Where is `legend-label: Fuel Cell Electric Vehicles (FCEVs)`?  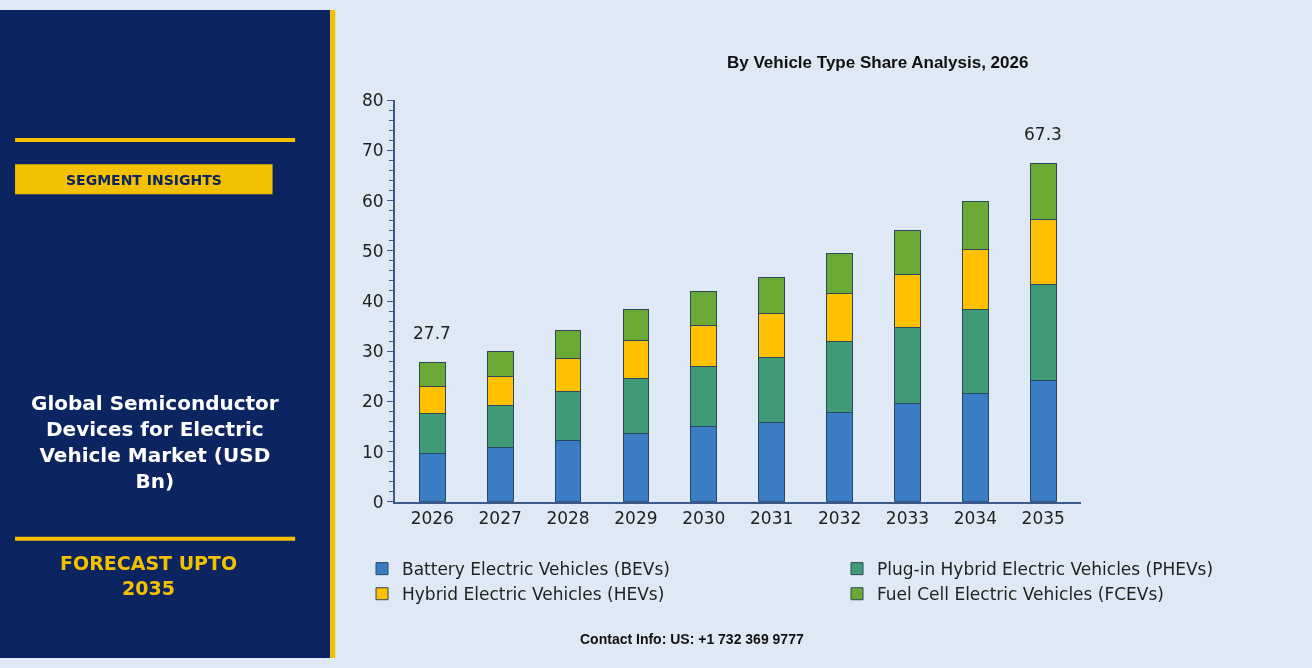
legend-label: Fuel Cell Electric Vehicles (FCEVs) is located at coordinates (1020, 594).